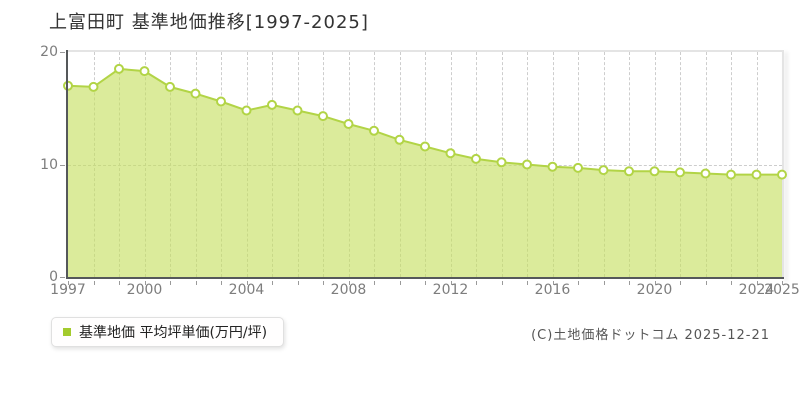 The height and width of the screenshot is (400, 800). I want to click on x-axis-label: 2000, so click(144, 290).